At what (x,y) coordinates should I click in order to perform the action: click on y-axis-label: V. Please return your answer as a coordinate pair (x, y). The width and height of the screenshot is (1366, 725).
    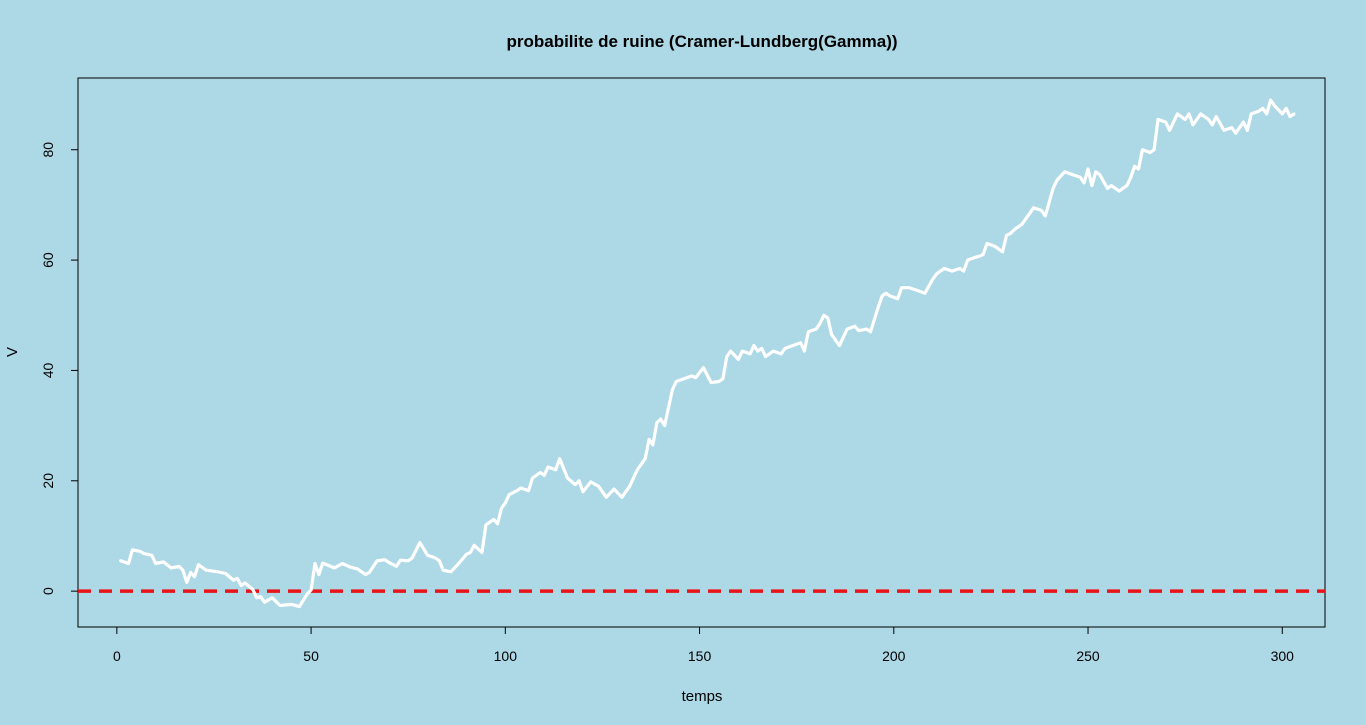
    Looking at the image, I should click on (12, 352).